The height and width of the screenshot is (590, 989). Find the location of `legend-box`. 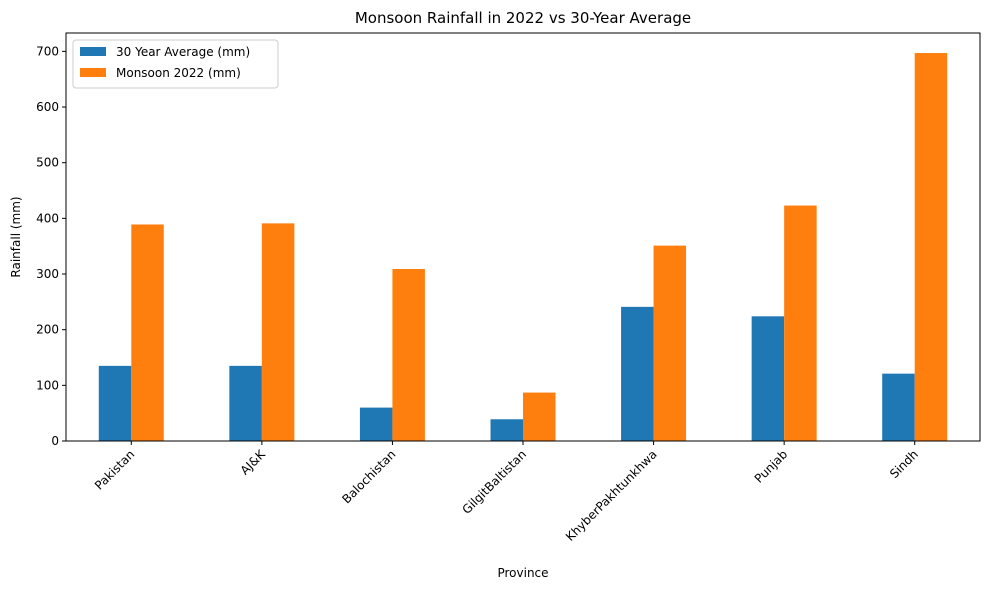

legend-box is located at coordinates (175, 64).